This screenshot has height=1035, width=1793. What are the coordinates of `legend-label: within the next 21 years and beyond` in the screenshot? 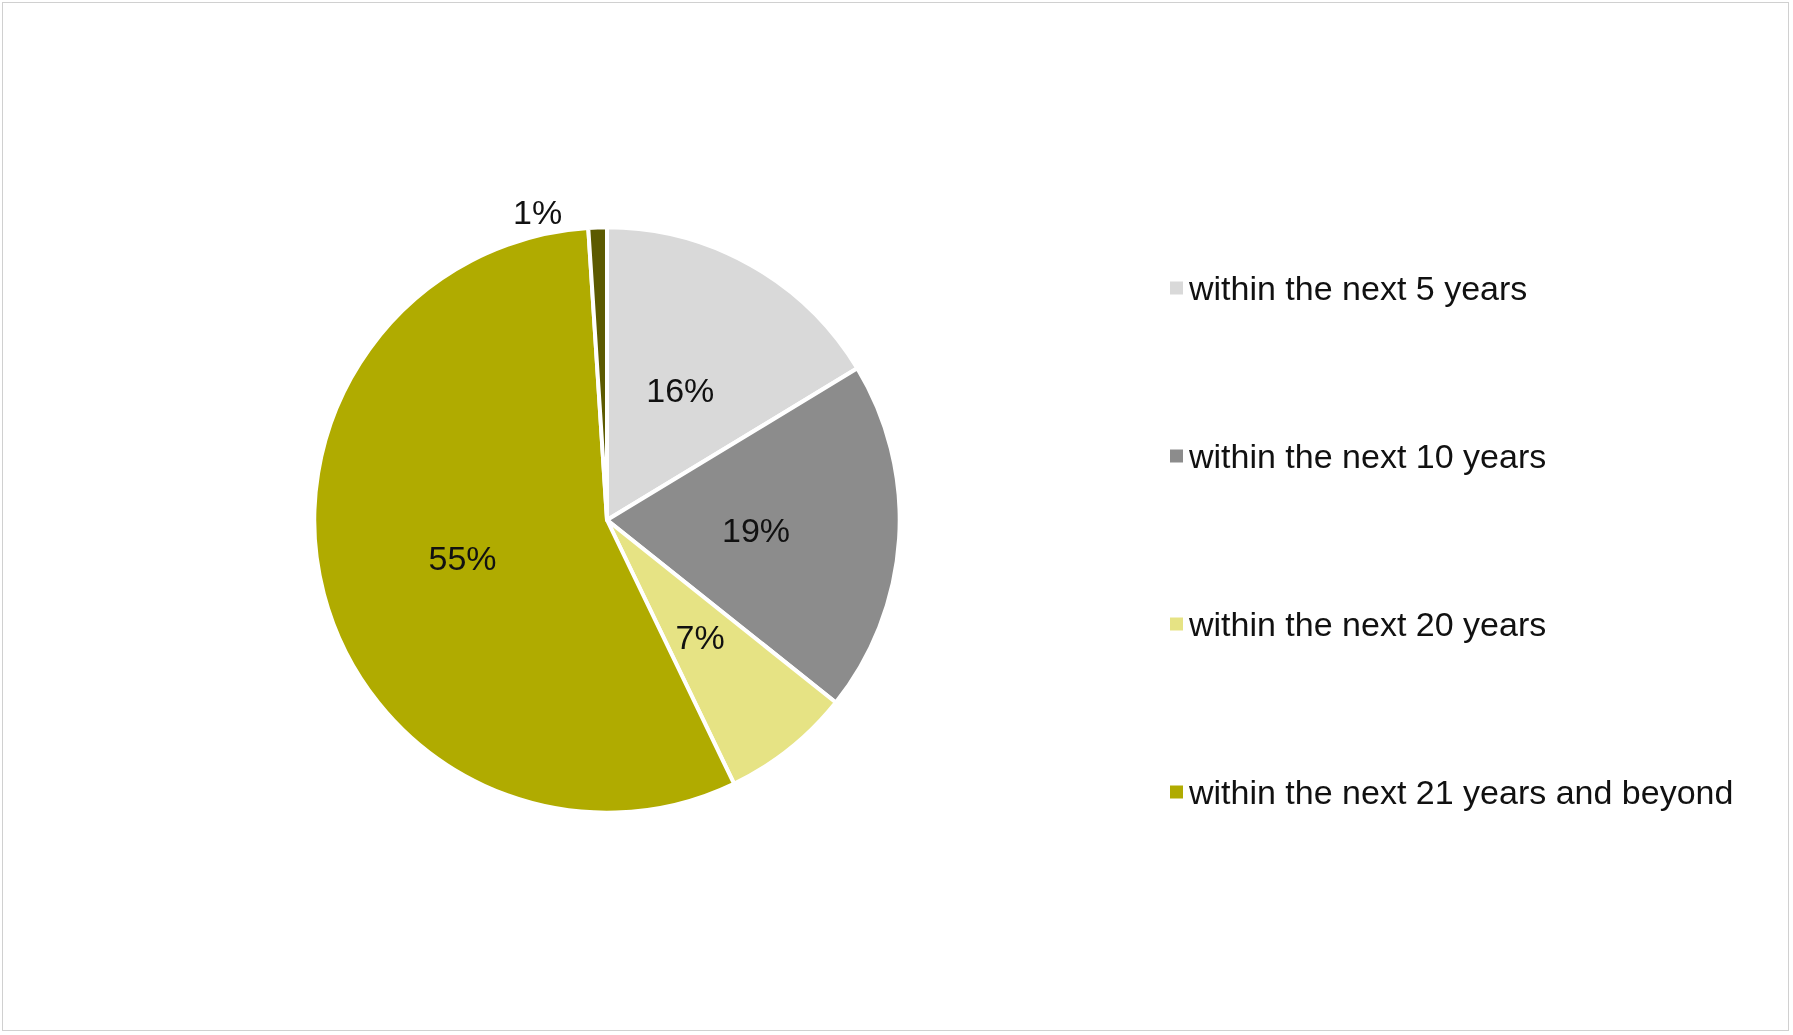 It's located at (1461, 792).